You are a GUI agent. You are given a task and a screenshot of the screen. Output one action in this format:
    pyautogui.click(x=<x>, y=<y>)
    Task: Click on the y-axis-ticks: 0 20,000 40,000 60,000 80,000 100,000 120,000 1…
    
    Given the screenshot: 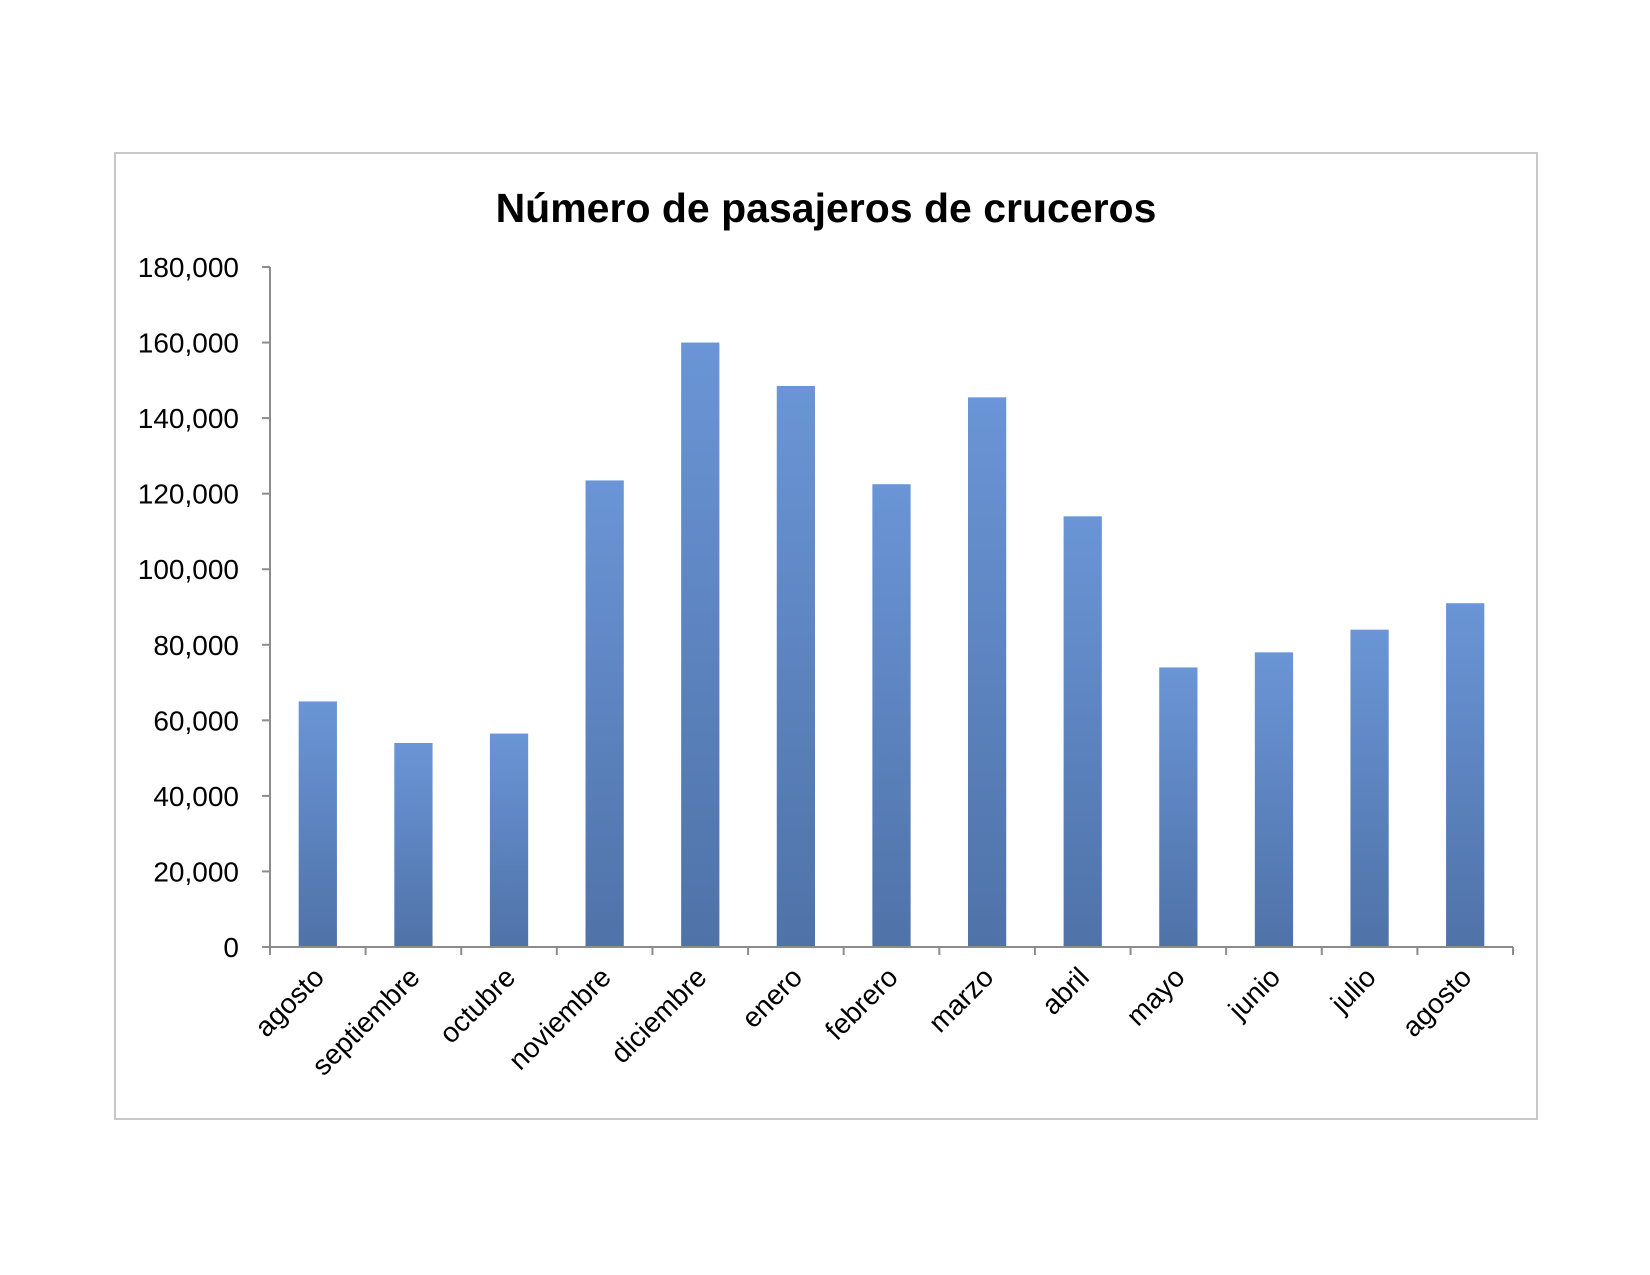 What is the action you would take?
    pyautogui.click(x=204, y=607)
    